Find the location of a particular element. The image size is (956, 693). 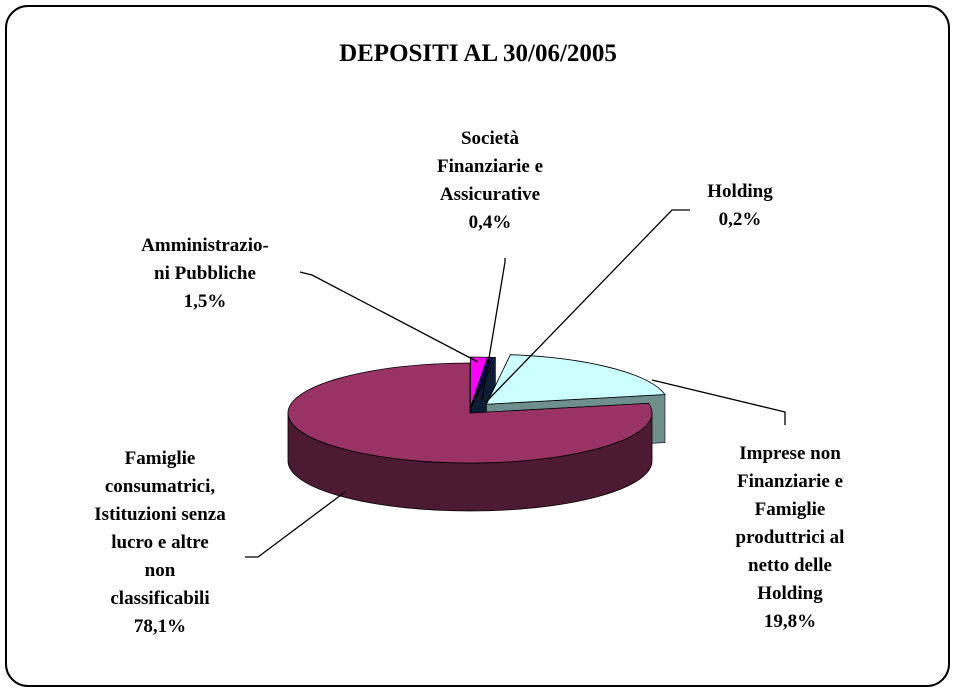

slice-label: Amministrazio- ni Pubbliche 1,5% is located at coordinates (205, 274).